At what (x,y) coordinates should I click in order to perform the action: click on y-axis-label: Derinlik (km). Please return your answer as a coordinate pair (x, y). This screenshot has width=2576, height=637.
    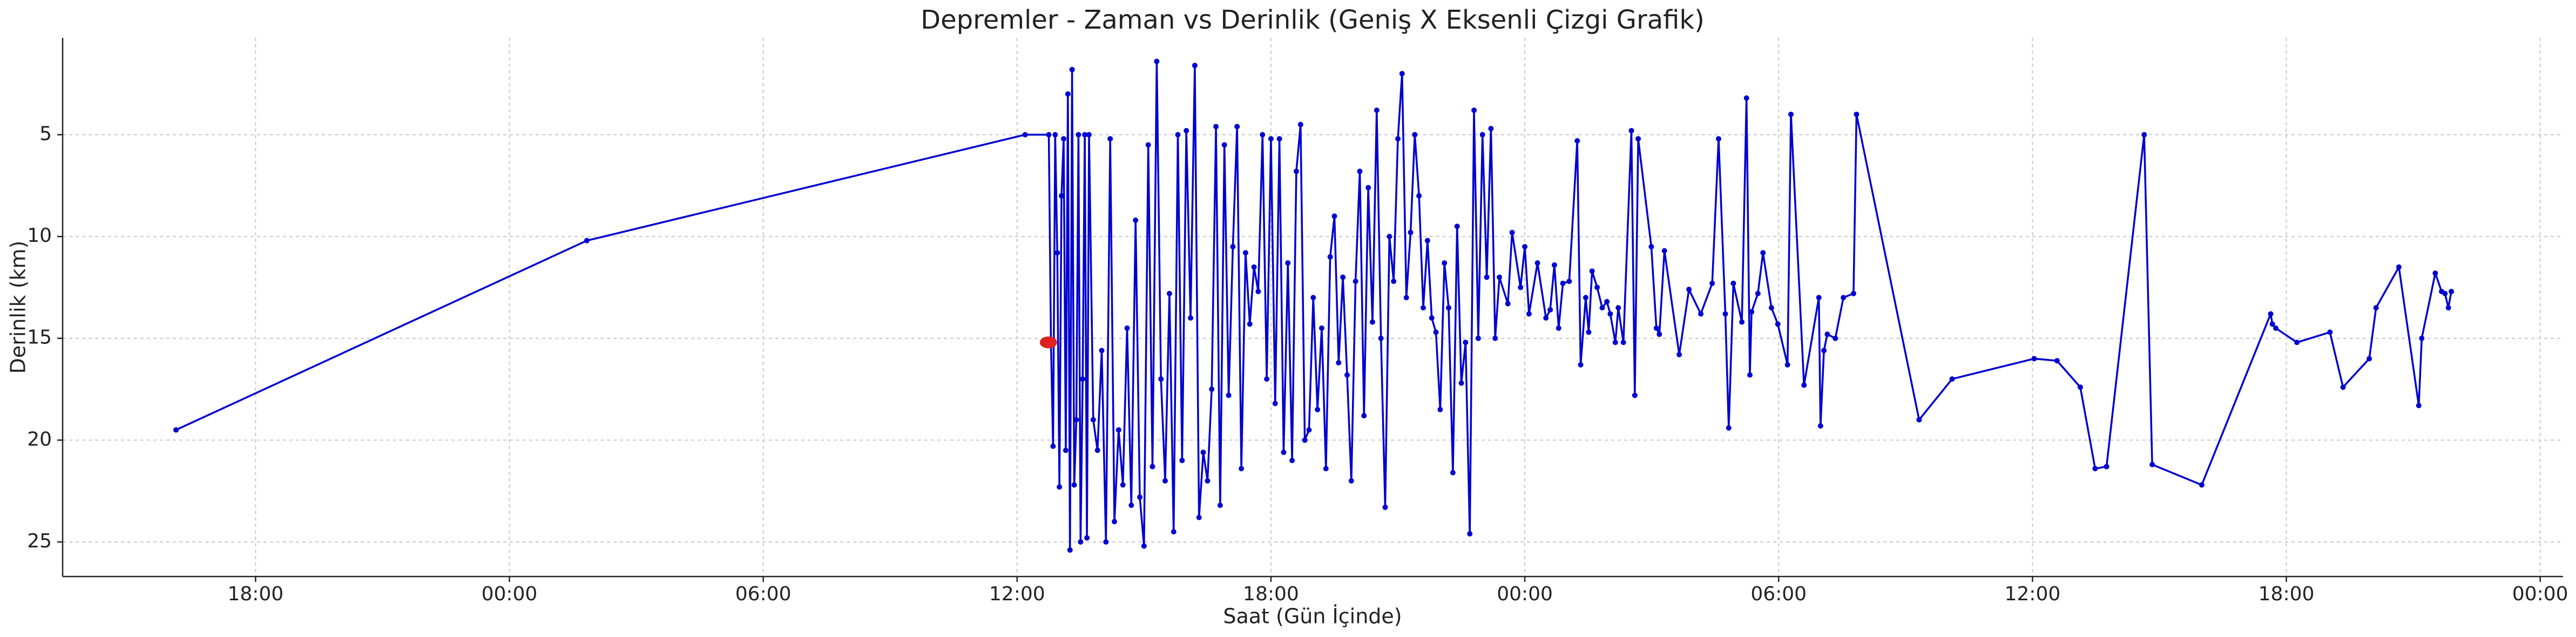
    Looking at the image, I should click on (18, 307).